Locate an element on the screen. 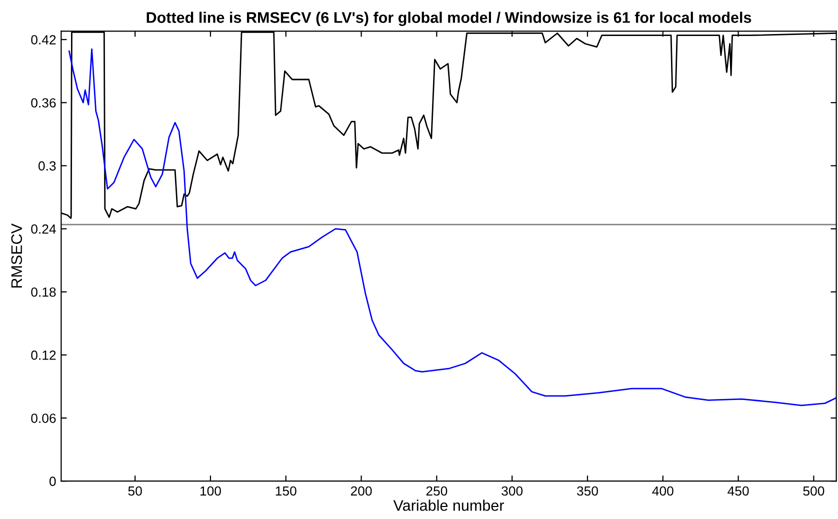  x-tick-label: 400 is located at coordinates (663, 491).